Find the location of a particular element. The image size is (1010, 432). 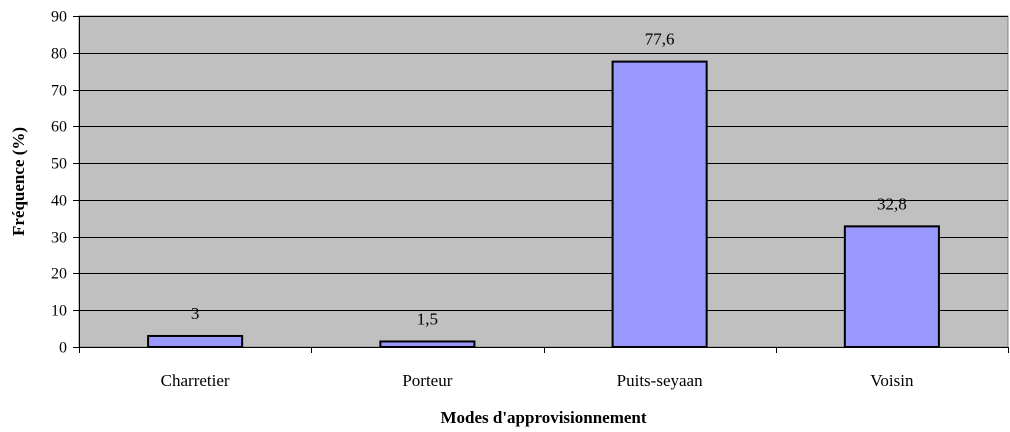

bar-charretier is located at coordinates (195, 341).